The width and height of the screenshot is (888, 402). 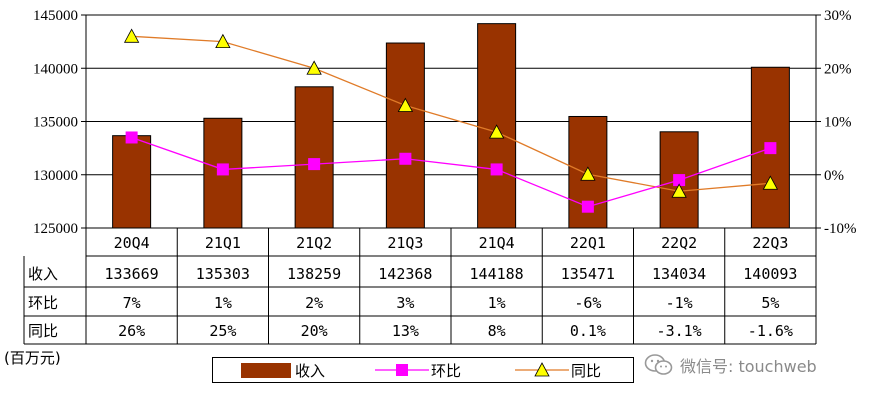 What do you see at coordinates (679, 303) in the screenshot?
I see `table-cell: -1%` at bounding box center [679, 303].